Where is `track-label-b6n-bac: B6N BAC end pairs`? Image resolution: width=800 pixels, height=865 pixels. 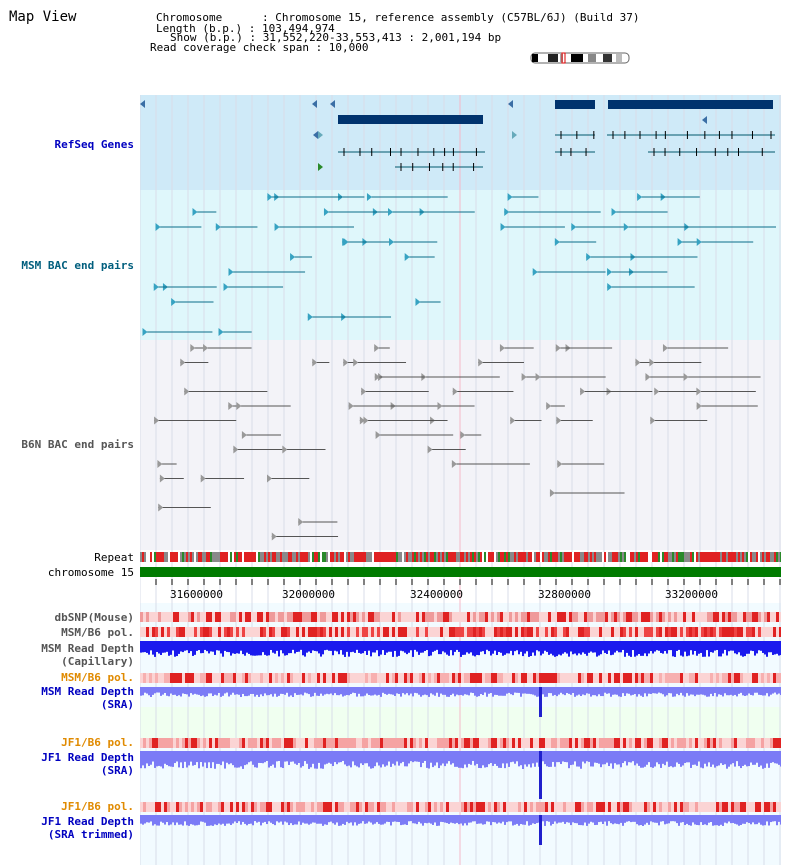 track-label-b6n-bac: B6N BAC end pairs is located at coordinates (77, 444).